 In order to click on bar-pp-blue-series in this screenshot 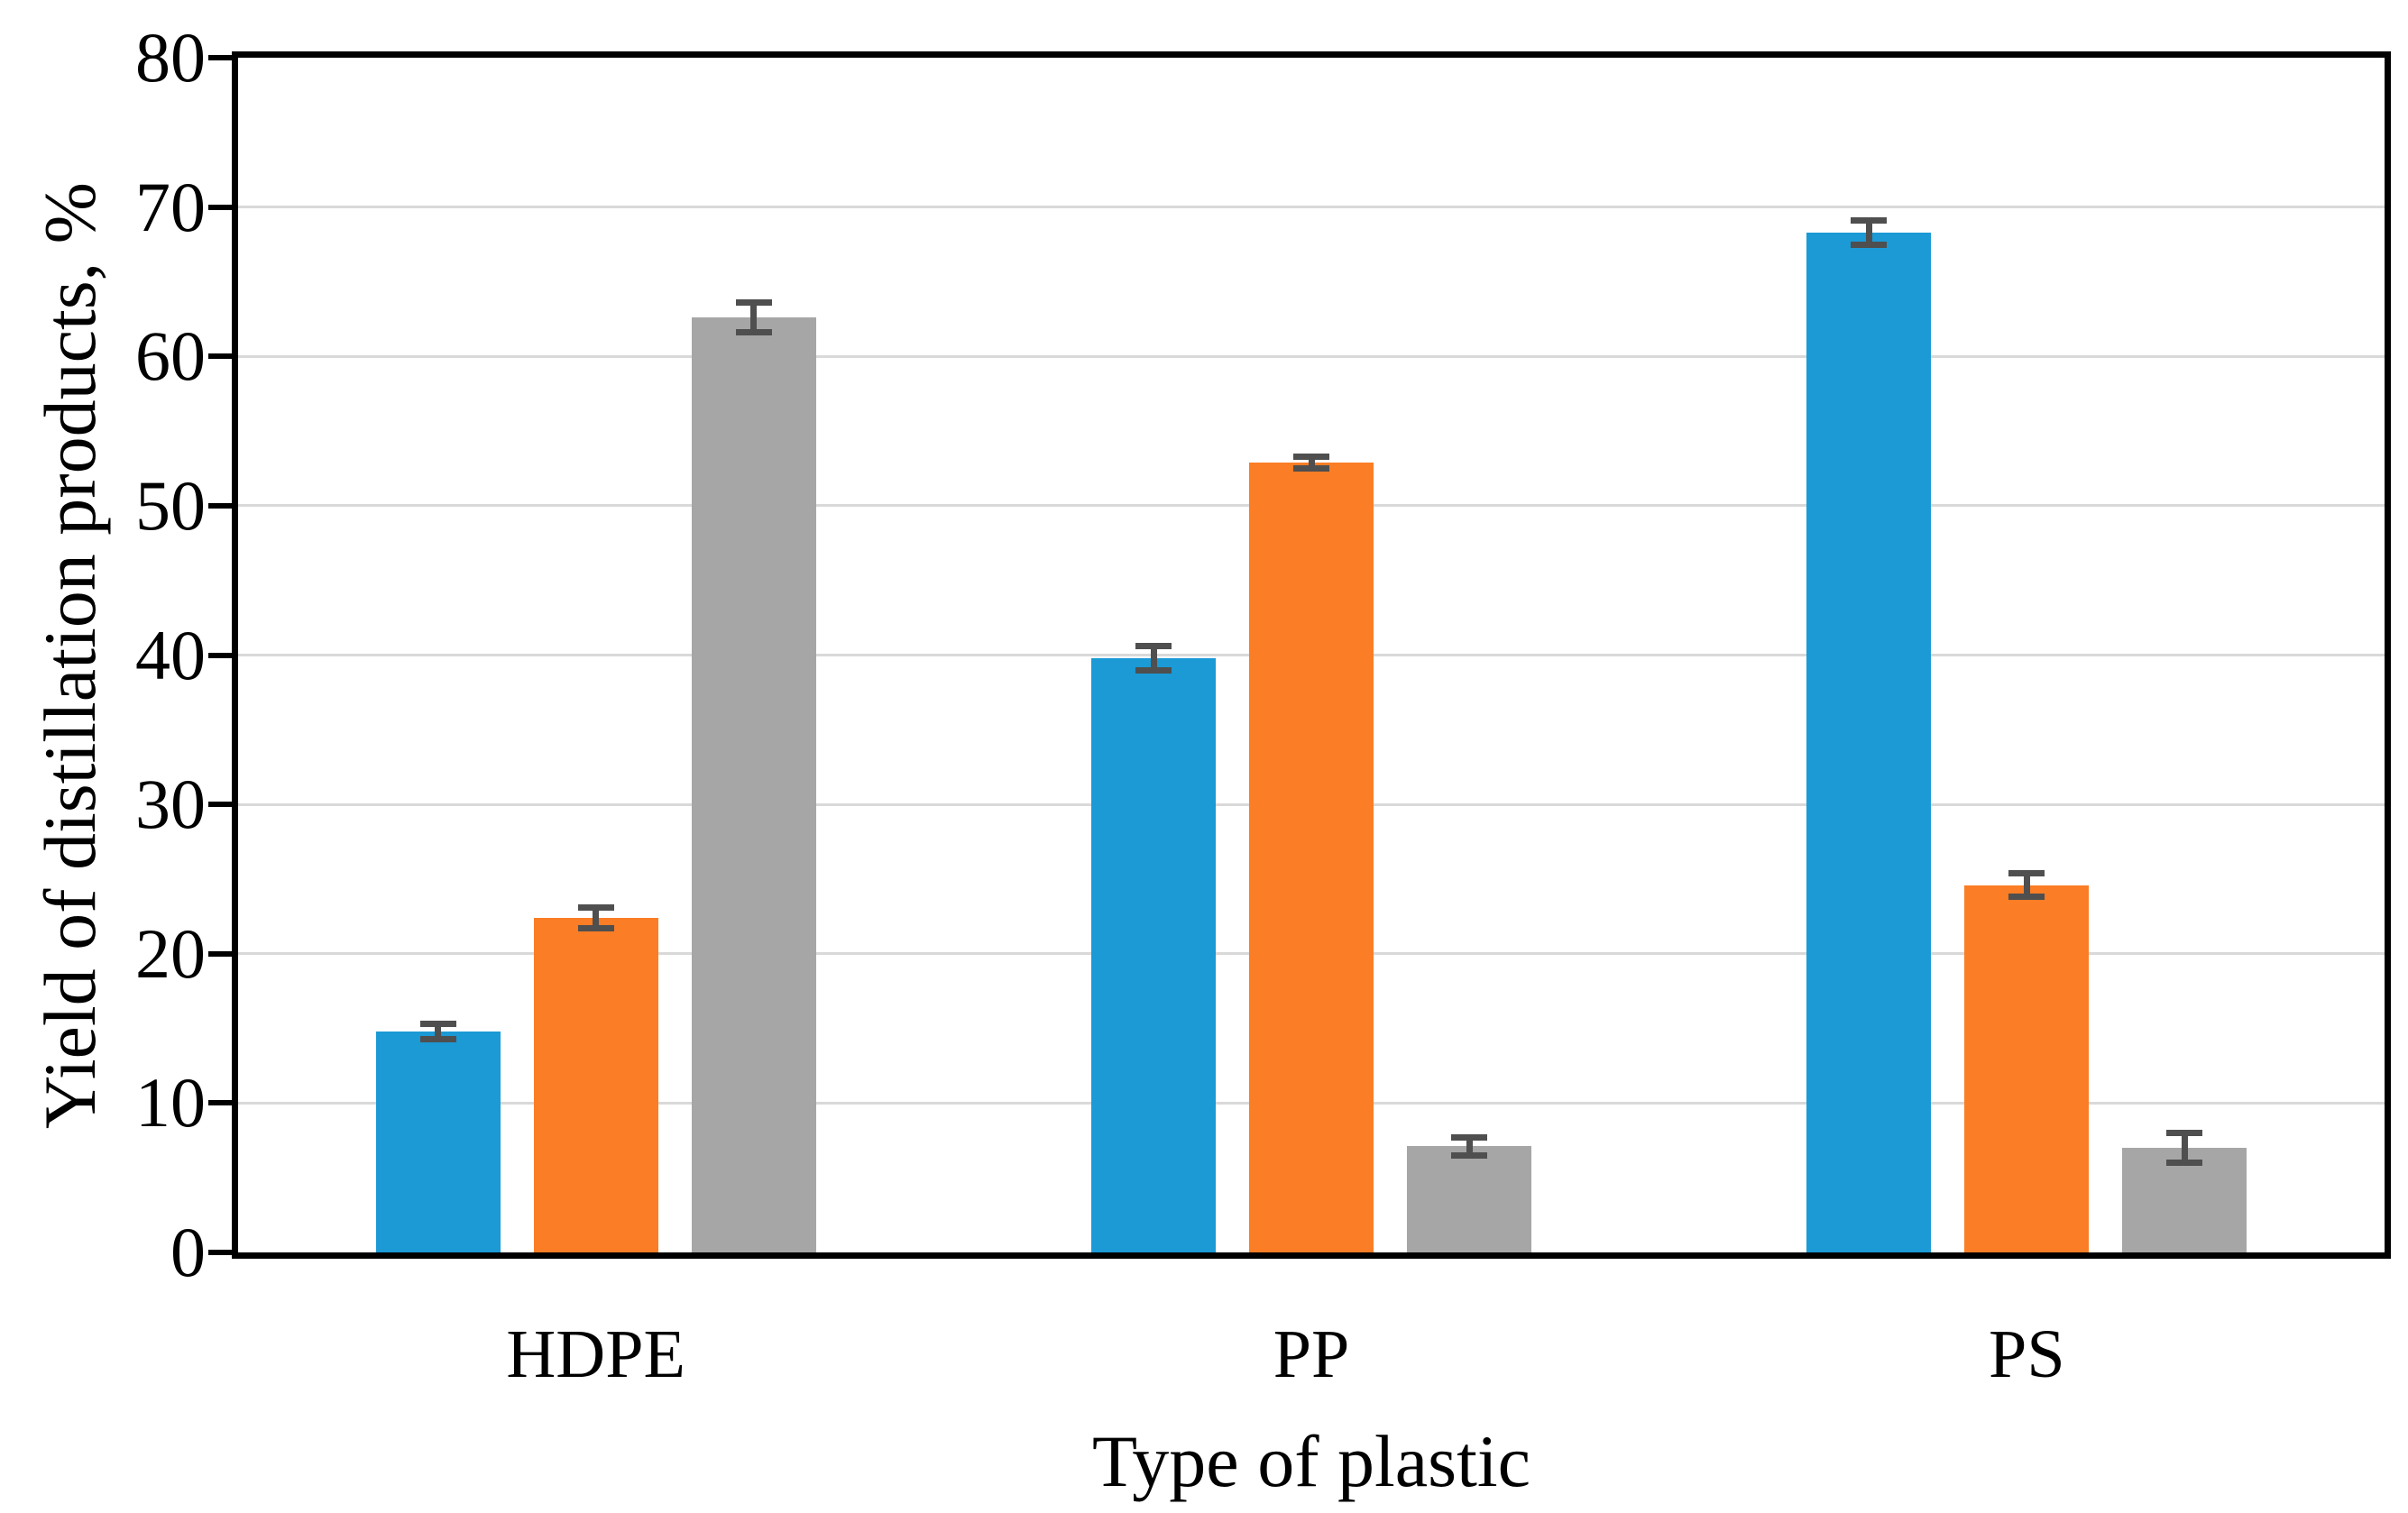, I will do `click(1153, 955)`.